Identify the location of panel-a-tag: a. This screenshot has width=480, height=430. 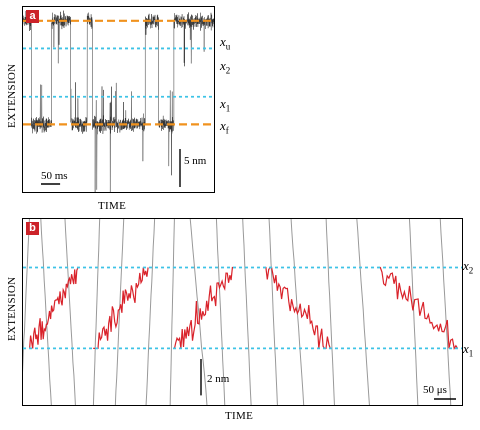
(32, 16).